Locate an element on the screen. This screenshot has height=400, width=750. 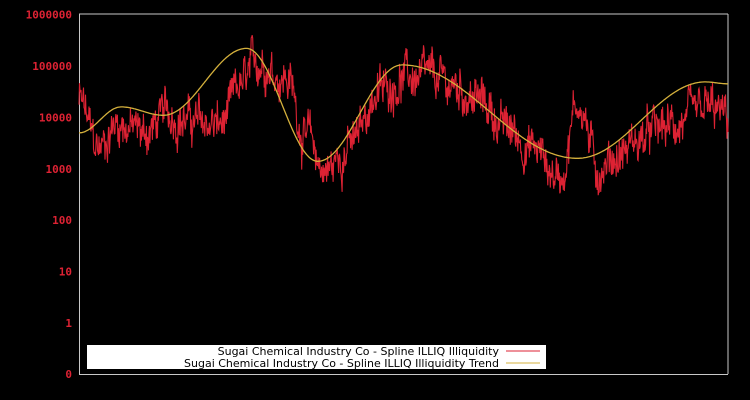
y-tick-label: 1000 is located at coordinates (59, 169).